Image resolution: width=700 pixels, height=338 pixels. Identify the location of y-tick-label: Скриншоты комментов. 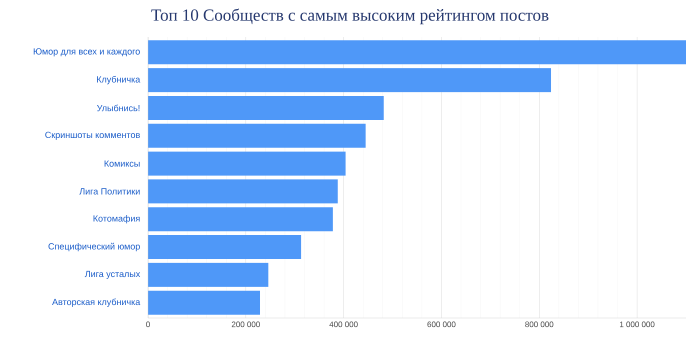
(92, 136).